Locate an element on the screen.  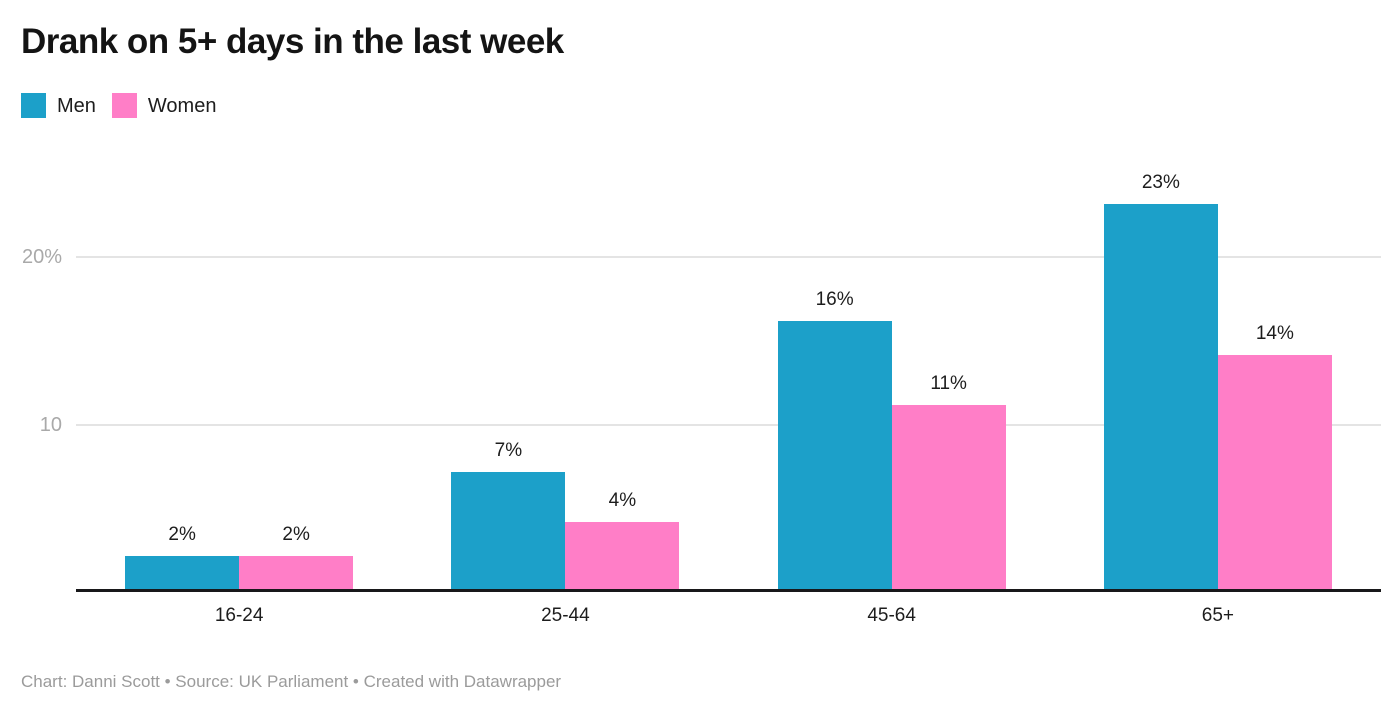
legend-item-men: Men is located at coordinates (58, 105).